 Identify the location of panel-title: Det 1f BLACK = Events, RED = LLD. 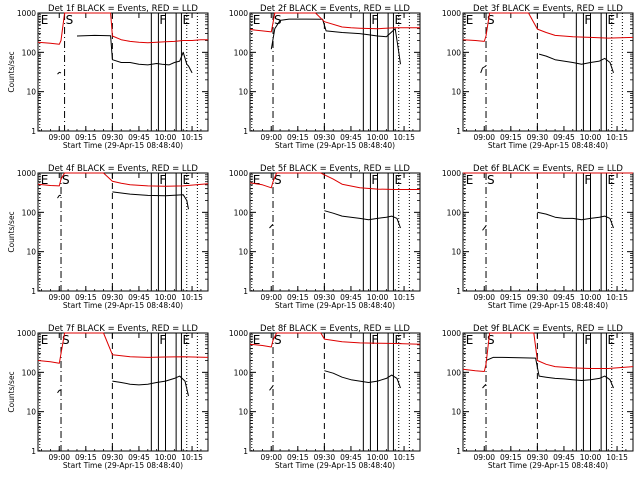
(123, 9).